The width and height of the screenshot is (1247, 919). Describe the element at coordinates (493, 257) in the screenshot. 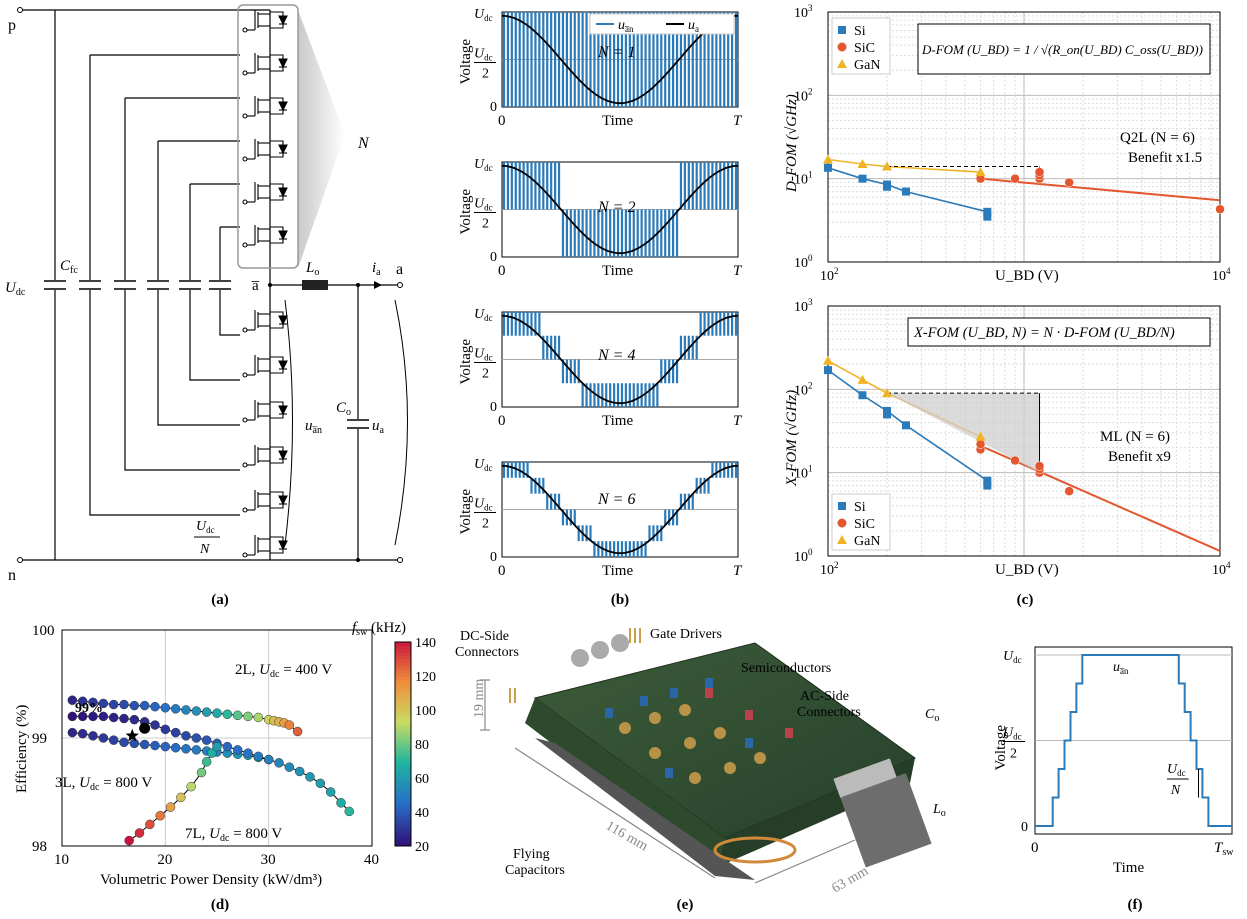

I see `ytick-0: 0` at that location.